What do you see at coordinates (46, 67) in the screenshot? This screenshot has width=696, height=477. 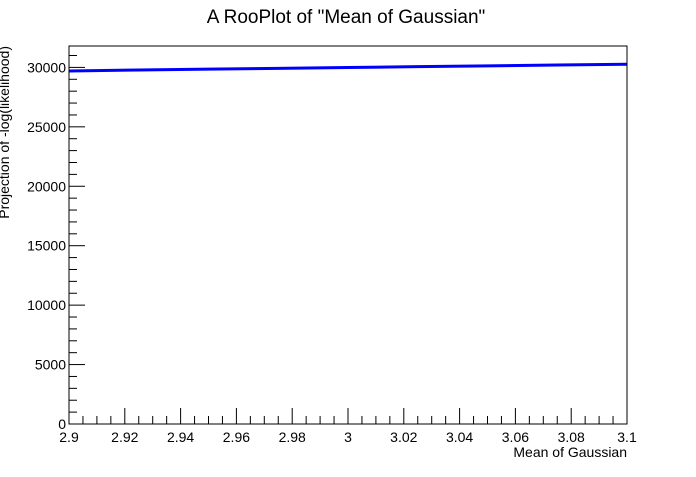 I see `y-tick-label: 30000` at bounding box center [46, 67].